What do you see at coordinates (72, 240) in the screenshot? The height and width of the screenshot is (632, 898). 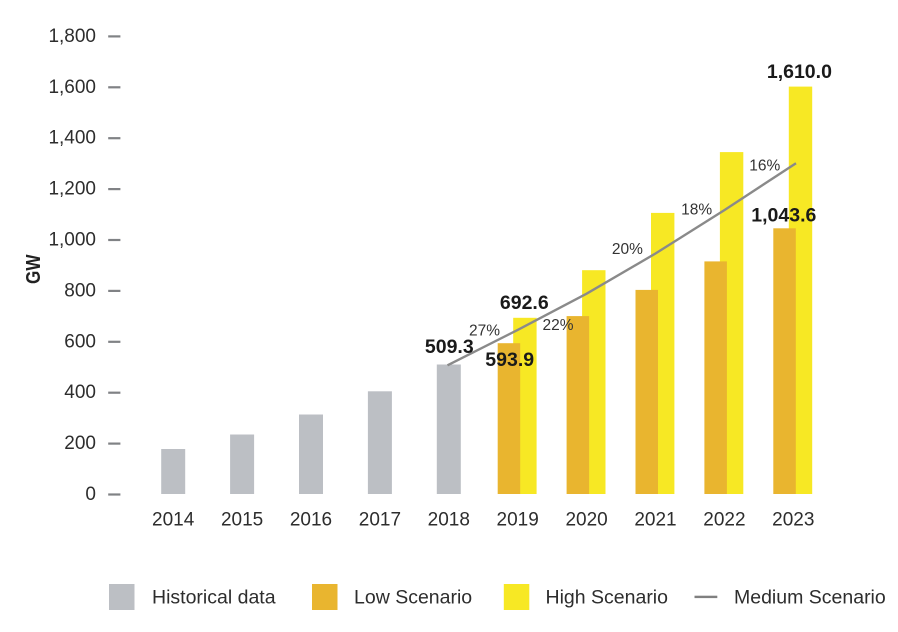 I see `svg-text: 1,000` at bounding box center [72, 240].